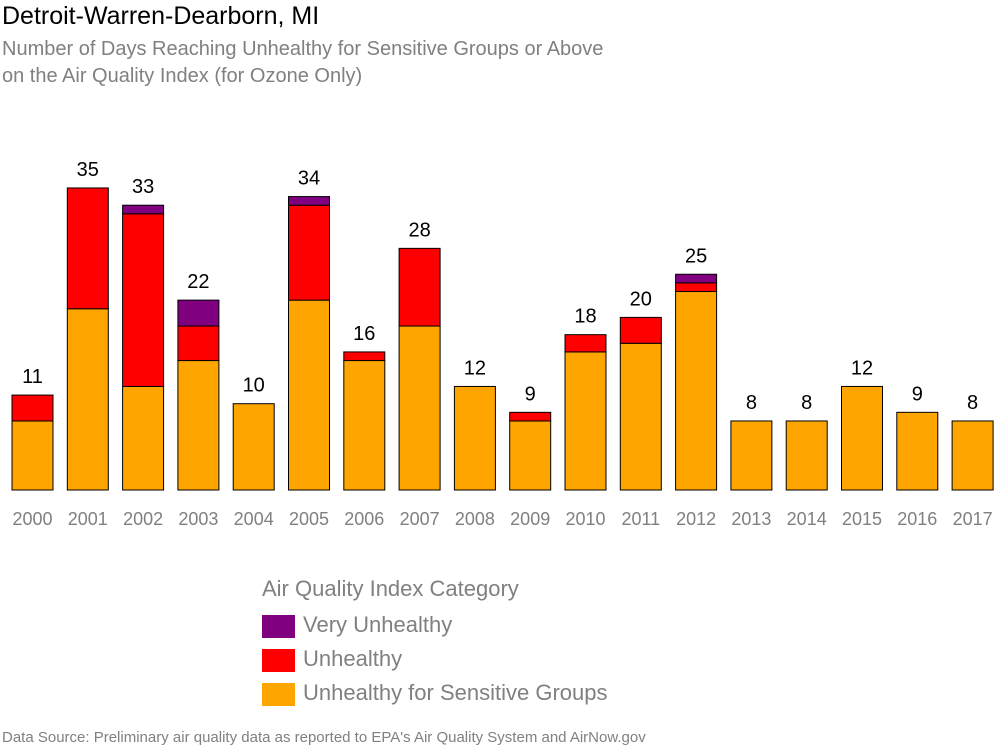  Describe the element at coordinates (254, 519) in the screenshot. I see `x-tick-label-2004: 2004` at that location.